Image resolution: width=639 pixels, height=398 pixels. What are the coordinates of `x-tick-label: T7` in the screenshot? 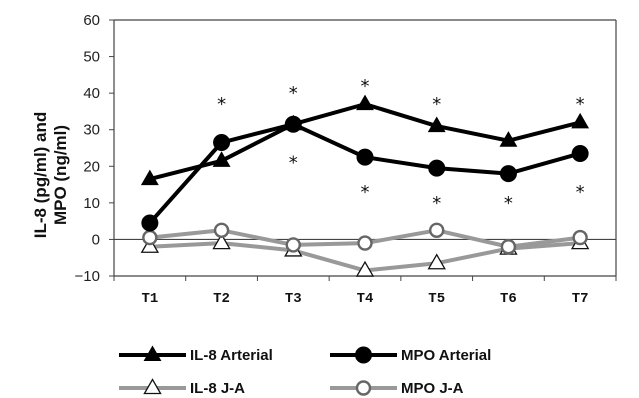 It's located at (580, 299).